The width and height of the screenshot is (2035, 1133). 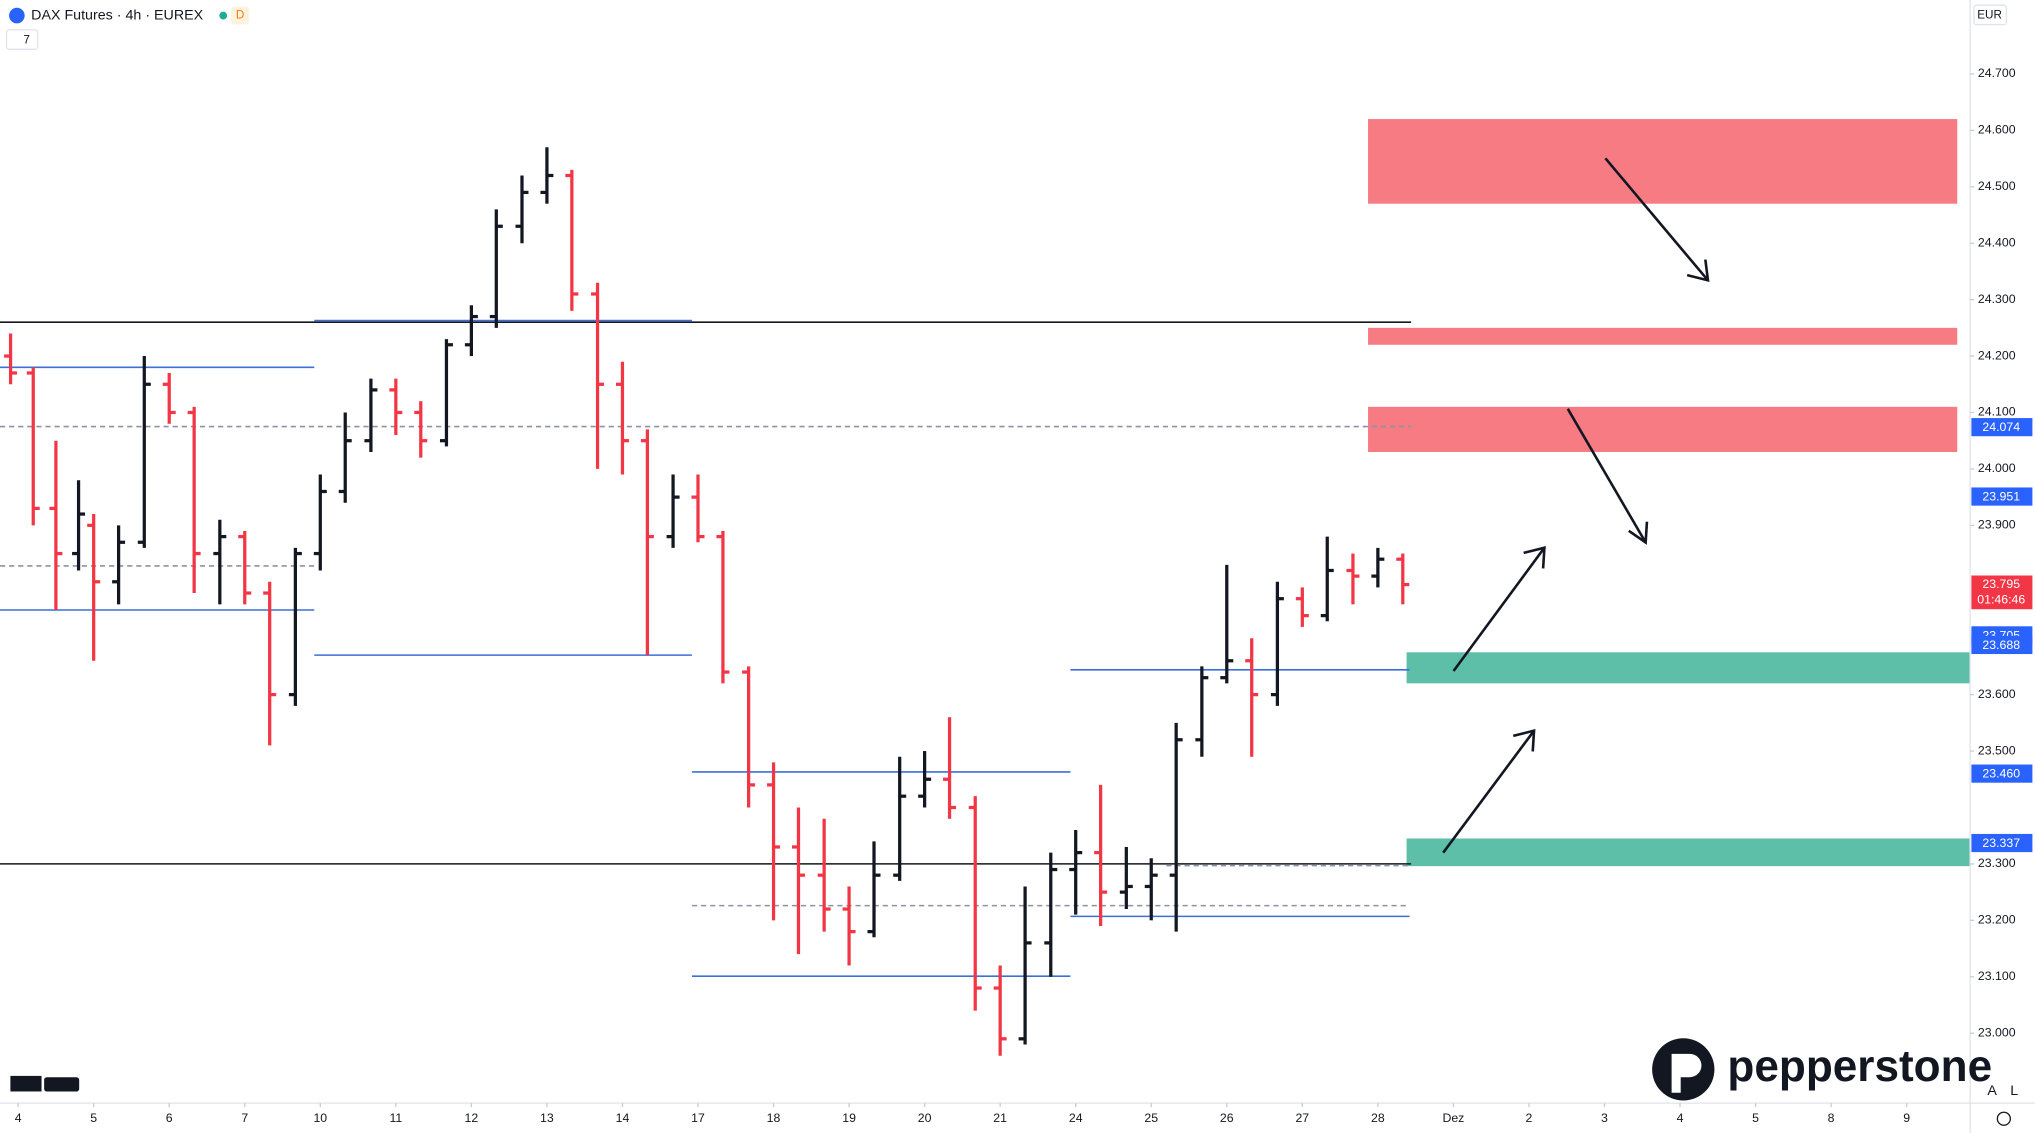 I want to click on symbol-title: DAX Futures · 4h · EUREX, so click(x=117, y=15).